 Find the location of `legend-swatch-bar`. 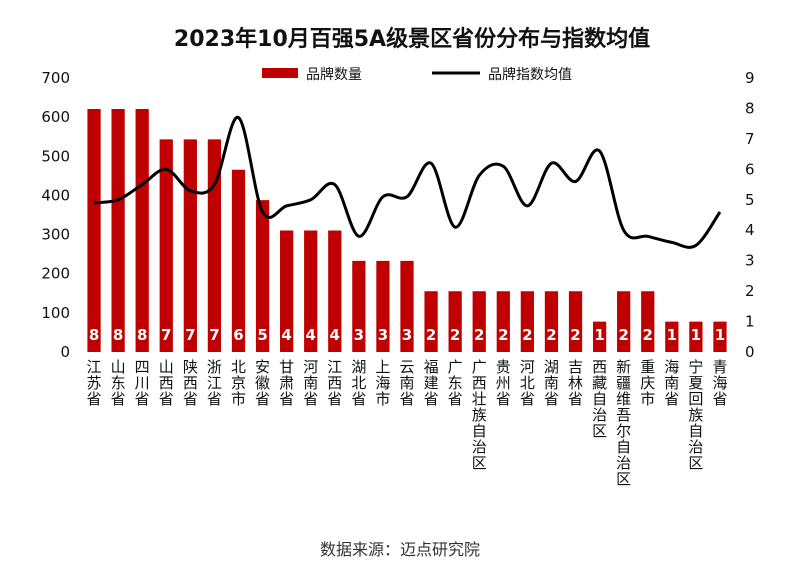

legend-swatch-bar is located at coordinates (280, 73).